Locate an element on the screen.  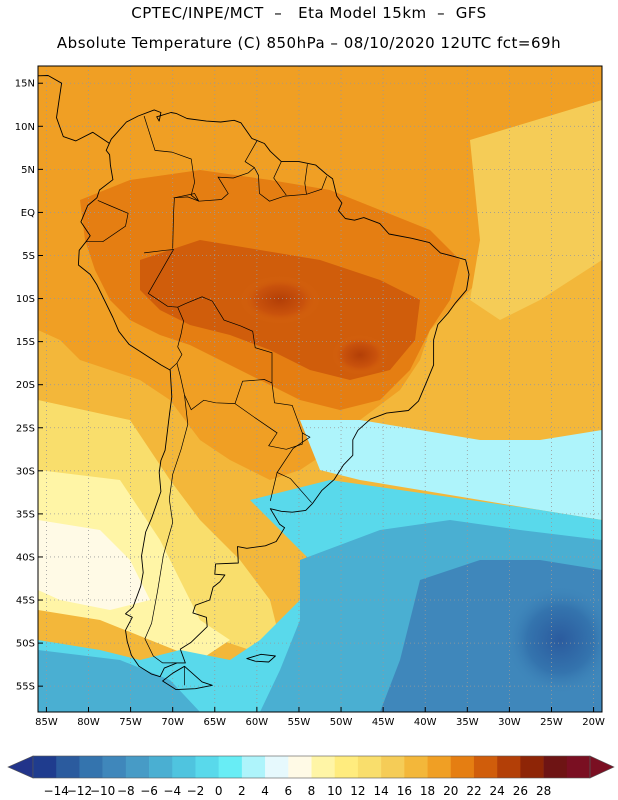
coastline-falklands is located at coordinates (261, 658).